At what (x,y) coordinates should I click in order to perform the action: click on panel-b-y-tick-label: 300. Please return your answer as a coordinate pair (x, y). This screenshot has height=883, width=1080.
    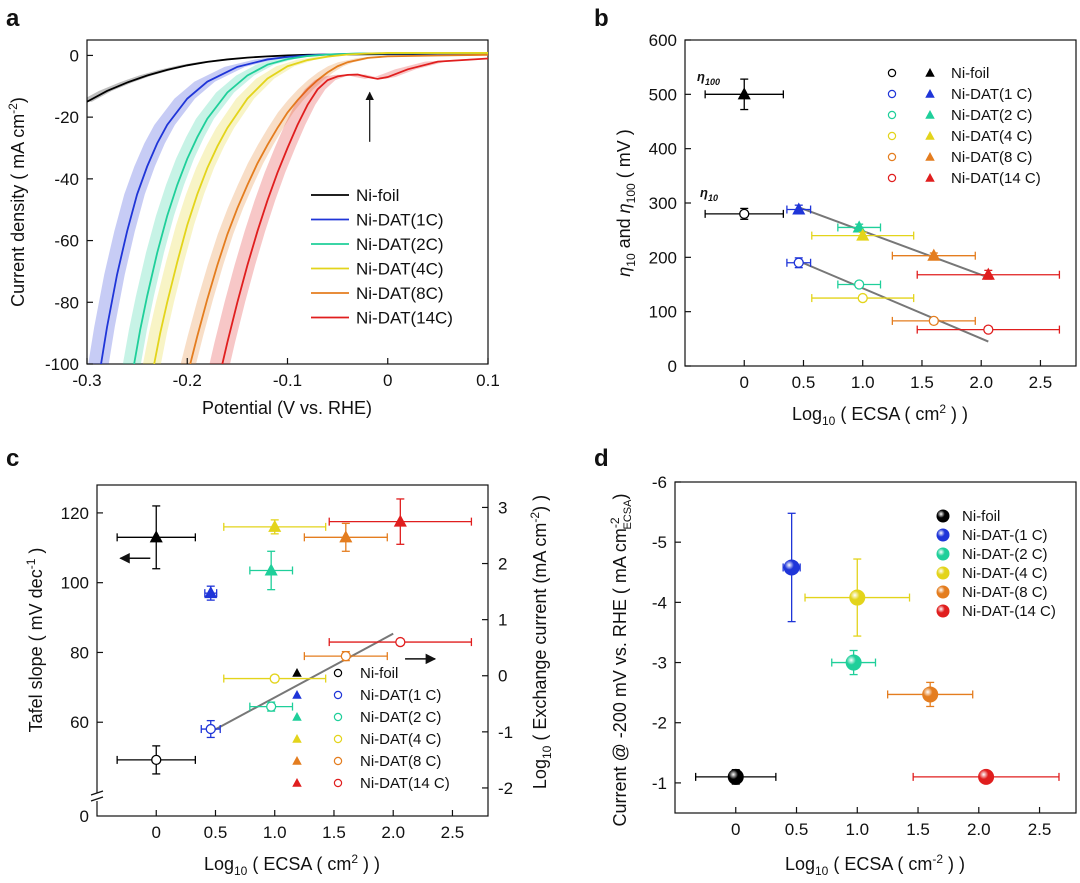
    Looking at the image, I should click on (663, 203).